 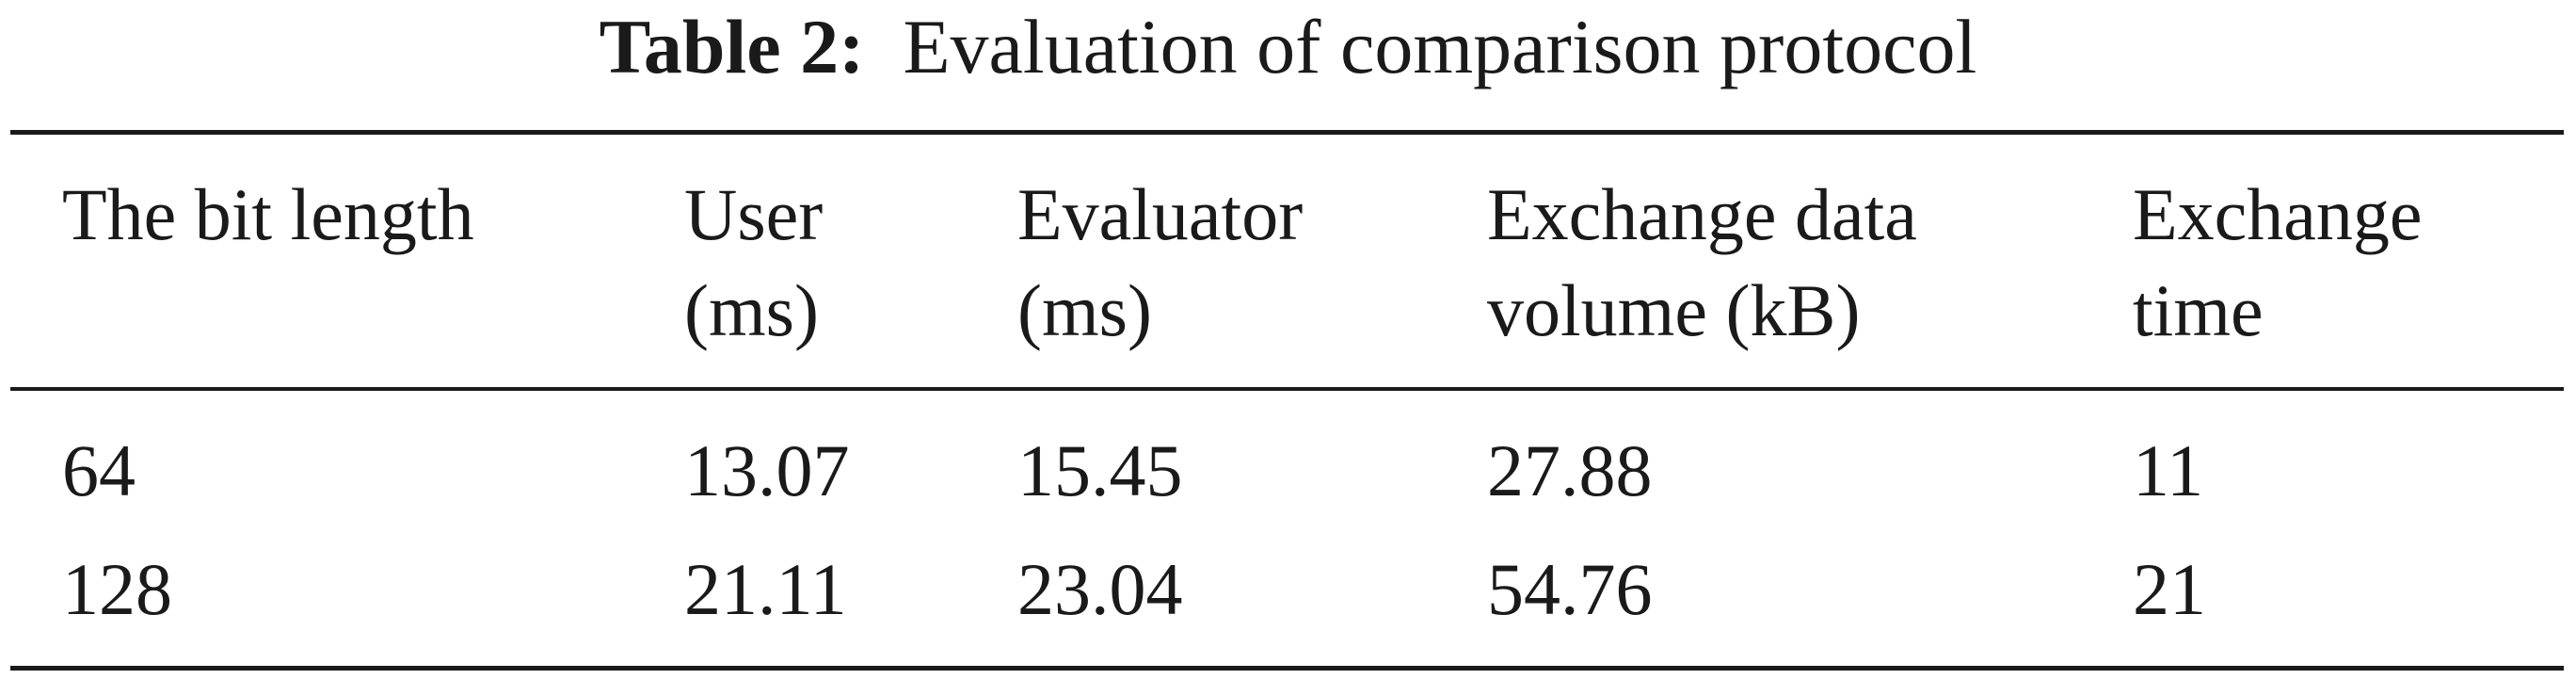 I want to click on cell-bit-length: 64, so click(x=99, y=470).